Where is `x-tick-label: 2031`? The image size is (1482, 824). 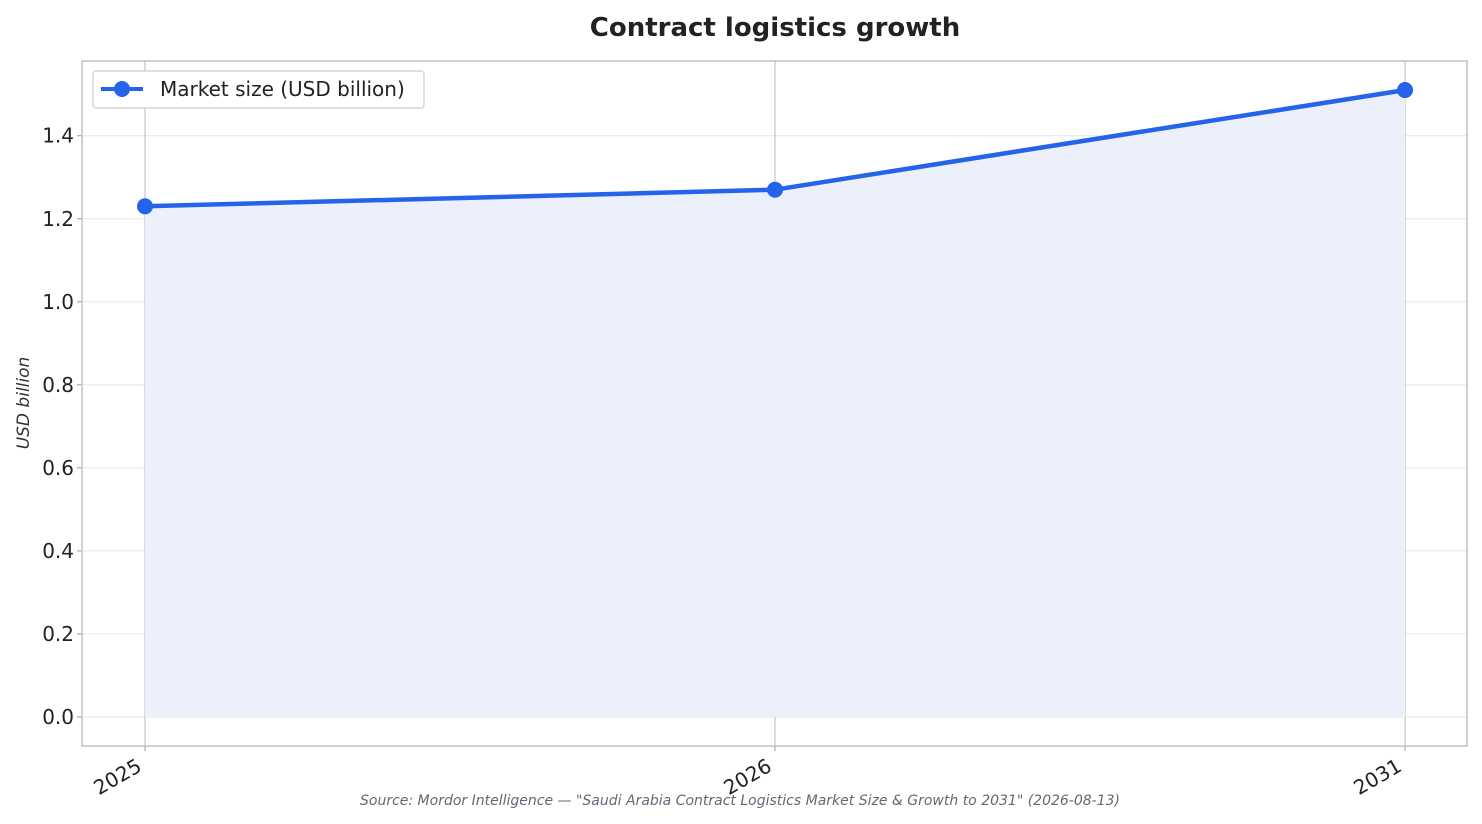 x-tick-label: 2031 is located at coordinates (1377, 777).